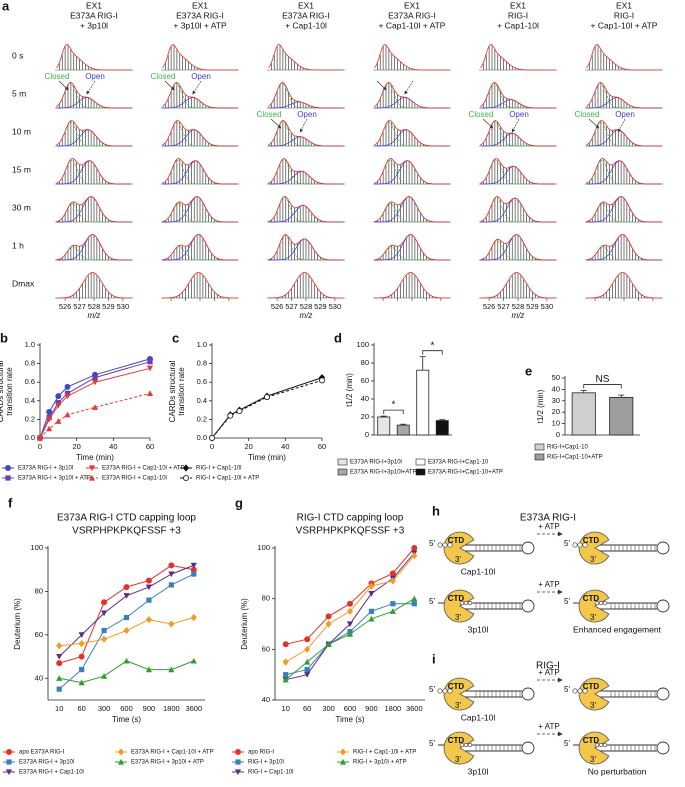  What do you see at coordinates (518, 306) in the screenshot?
I see `x-tick-label: 528` at bounding box center [518, 306].